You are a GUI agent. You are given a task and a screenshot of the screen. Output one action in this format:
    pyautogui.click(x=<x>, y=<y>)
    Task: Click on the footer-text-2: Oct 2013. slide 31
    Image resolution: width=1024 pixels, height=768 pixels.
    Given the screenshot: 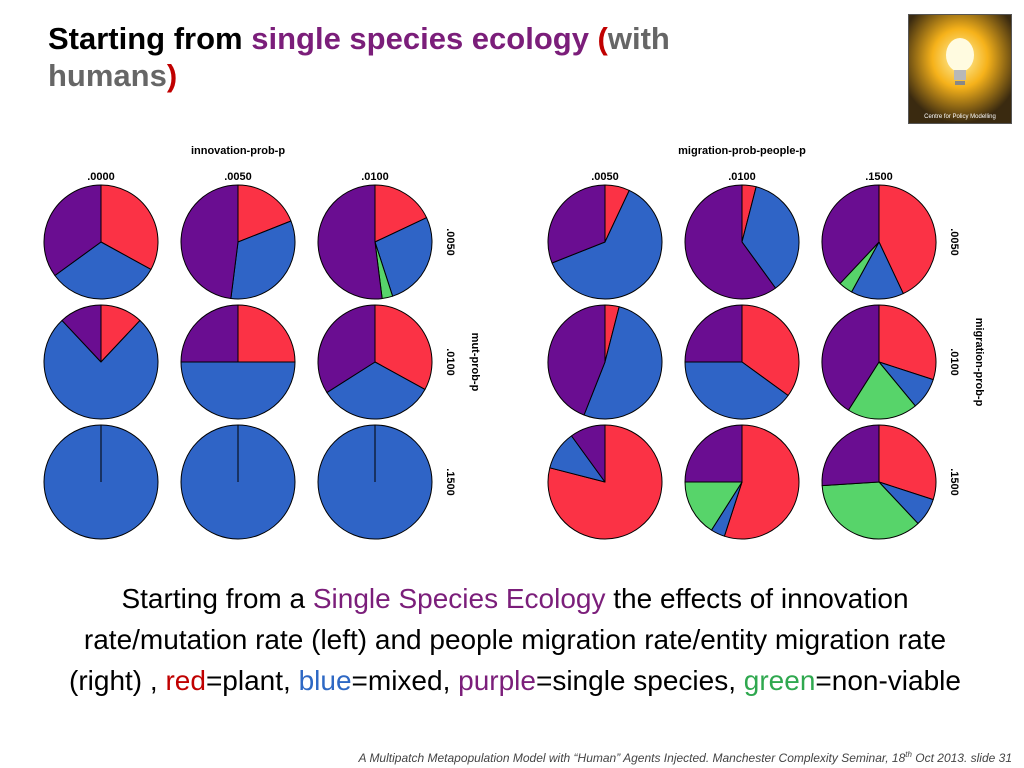 What is the action you would take?
    pyautogui.click(x=961, y=758)
    